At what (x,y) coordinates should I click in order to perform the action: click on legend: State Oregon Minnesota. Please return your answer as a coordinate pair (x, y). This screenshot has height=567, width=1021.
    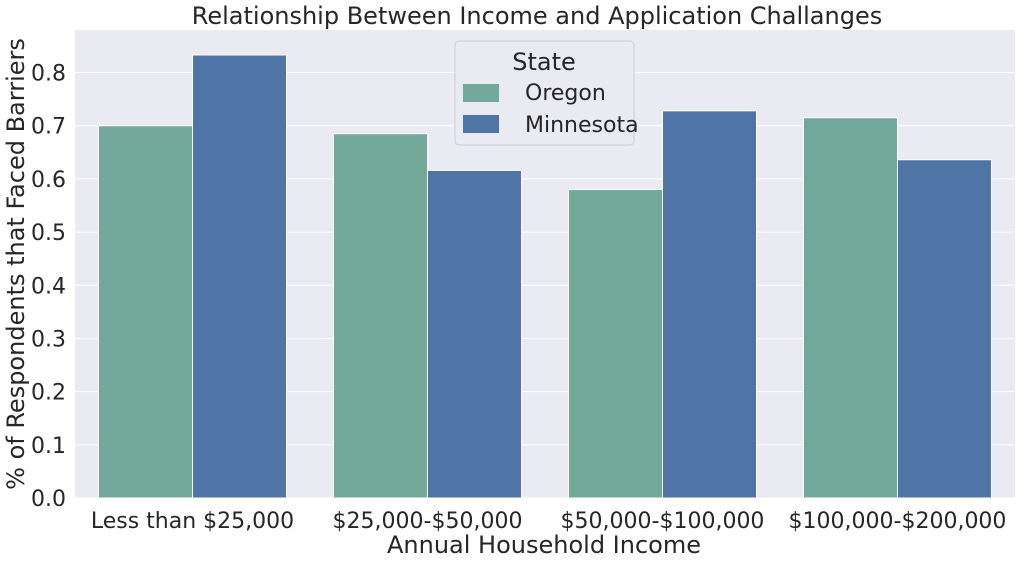
    Looking at the image, I should click on (546, 93).